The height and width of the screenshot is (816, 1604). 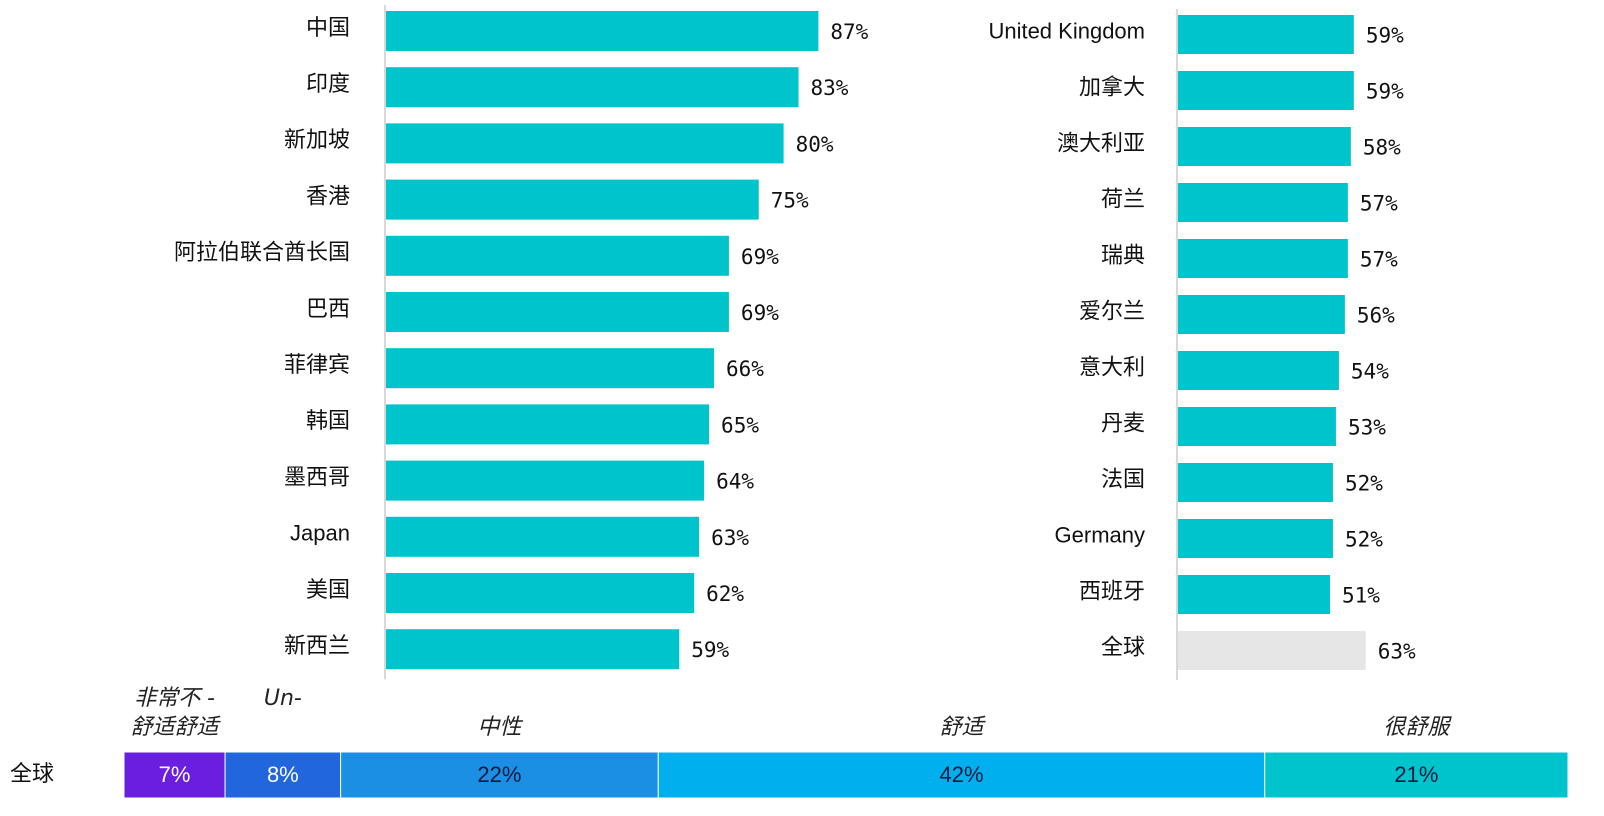 I want to click on category-label: 中国, so click(x=328, y=27).